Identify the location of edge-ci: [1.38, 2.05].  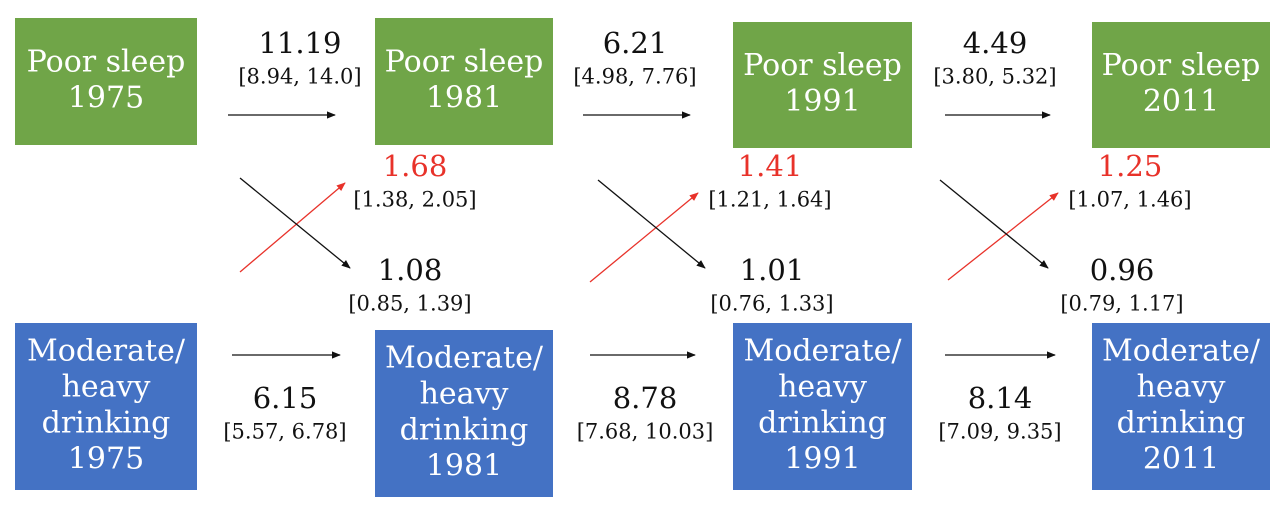
(414, 200).